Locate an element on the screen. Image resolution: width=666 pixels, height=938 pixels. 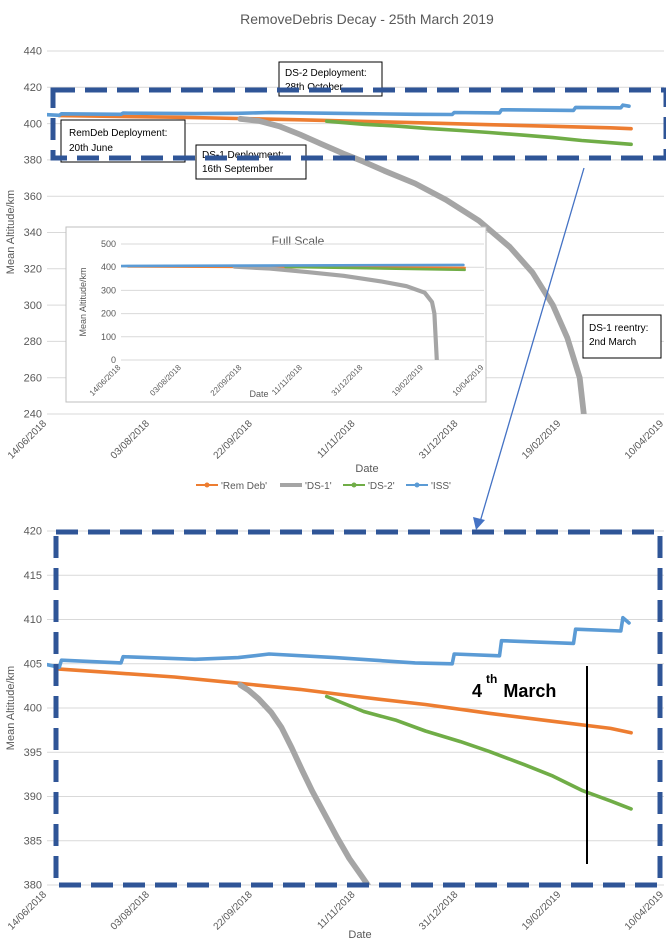
march-4-label: 4thMarch is located at coordinates (514, 686).